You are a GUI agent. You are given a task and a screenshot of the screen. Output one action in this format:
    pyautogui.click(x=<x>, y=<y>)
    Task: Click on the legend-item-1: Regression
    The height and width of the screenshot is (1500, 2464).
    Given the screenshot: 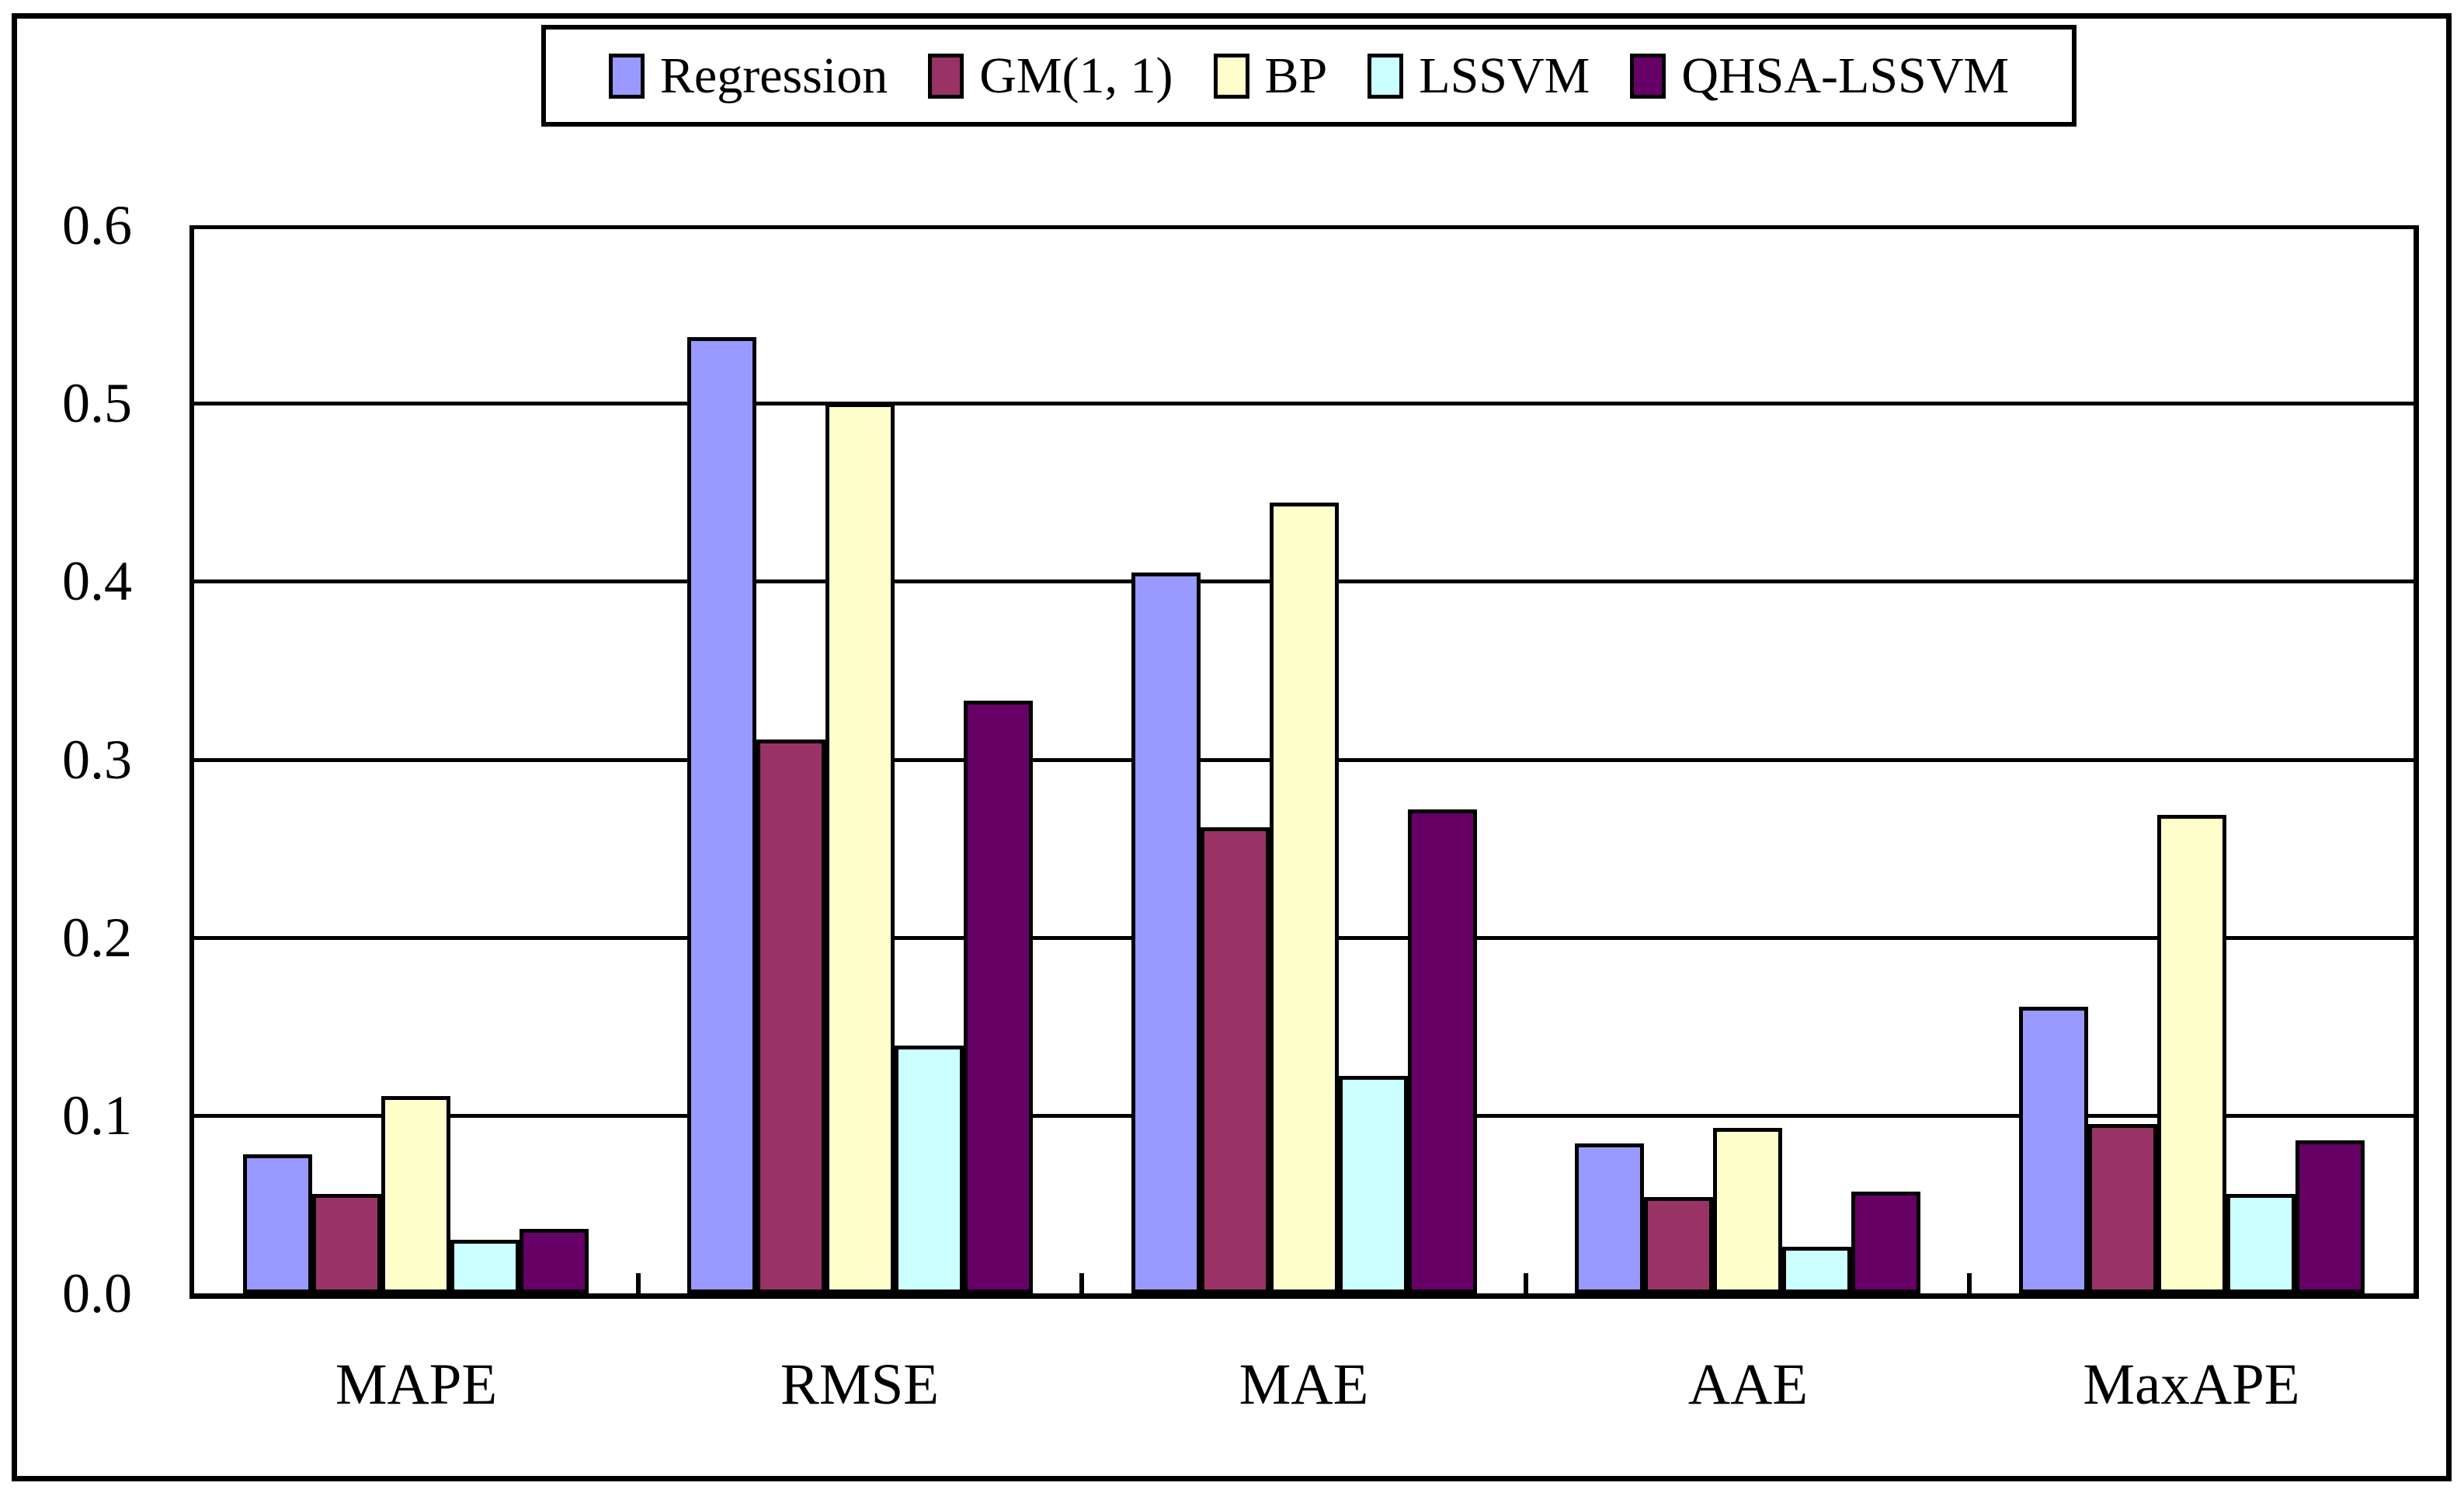 What is the action you would take?
    pyautogui.click(x=748, y=76)
    